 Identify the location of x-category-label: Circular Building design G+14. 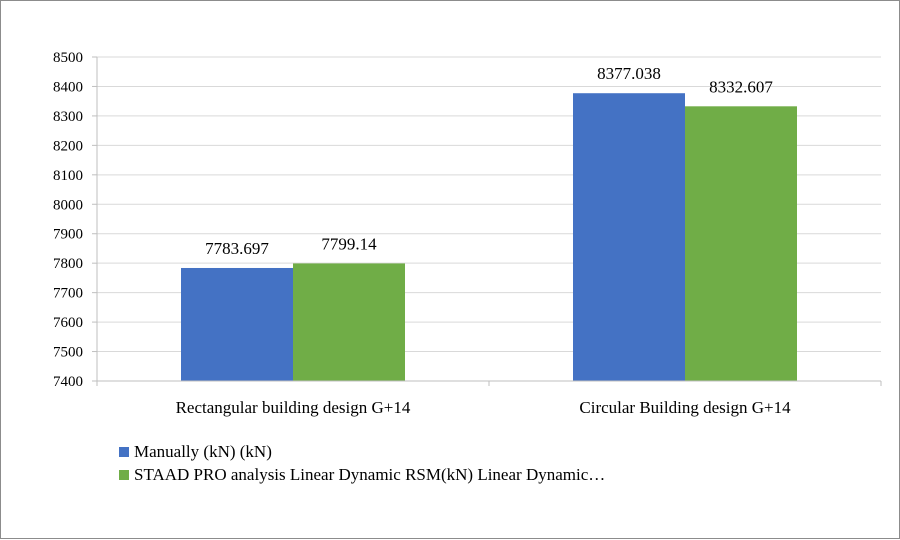
(685, 407).